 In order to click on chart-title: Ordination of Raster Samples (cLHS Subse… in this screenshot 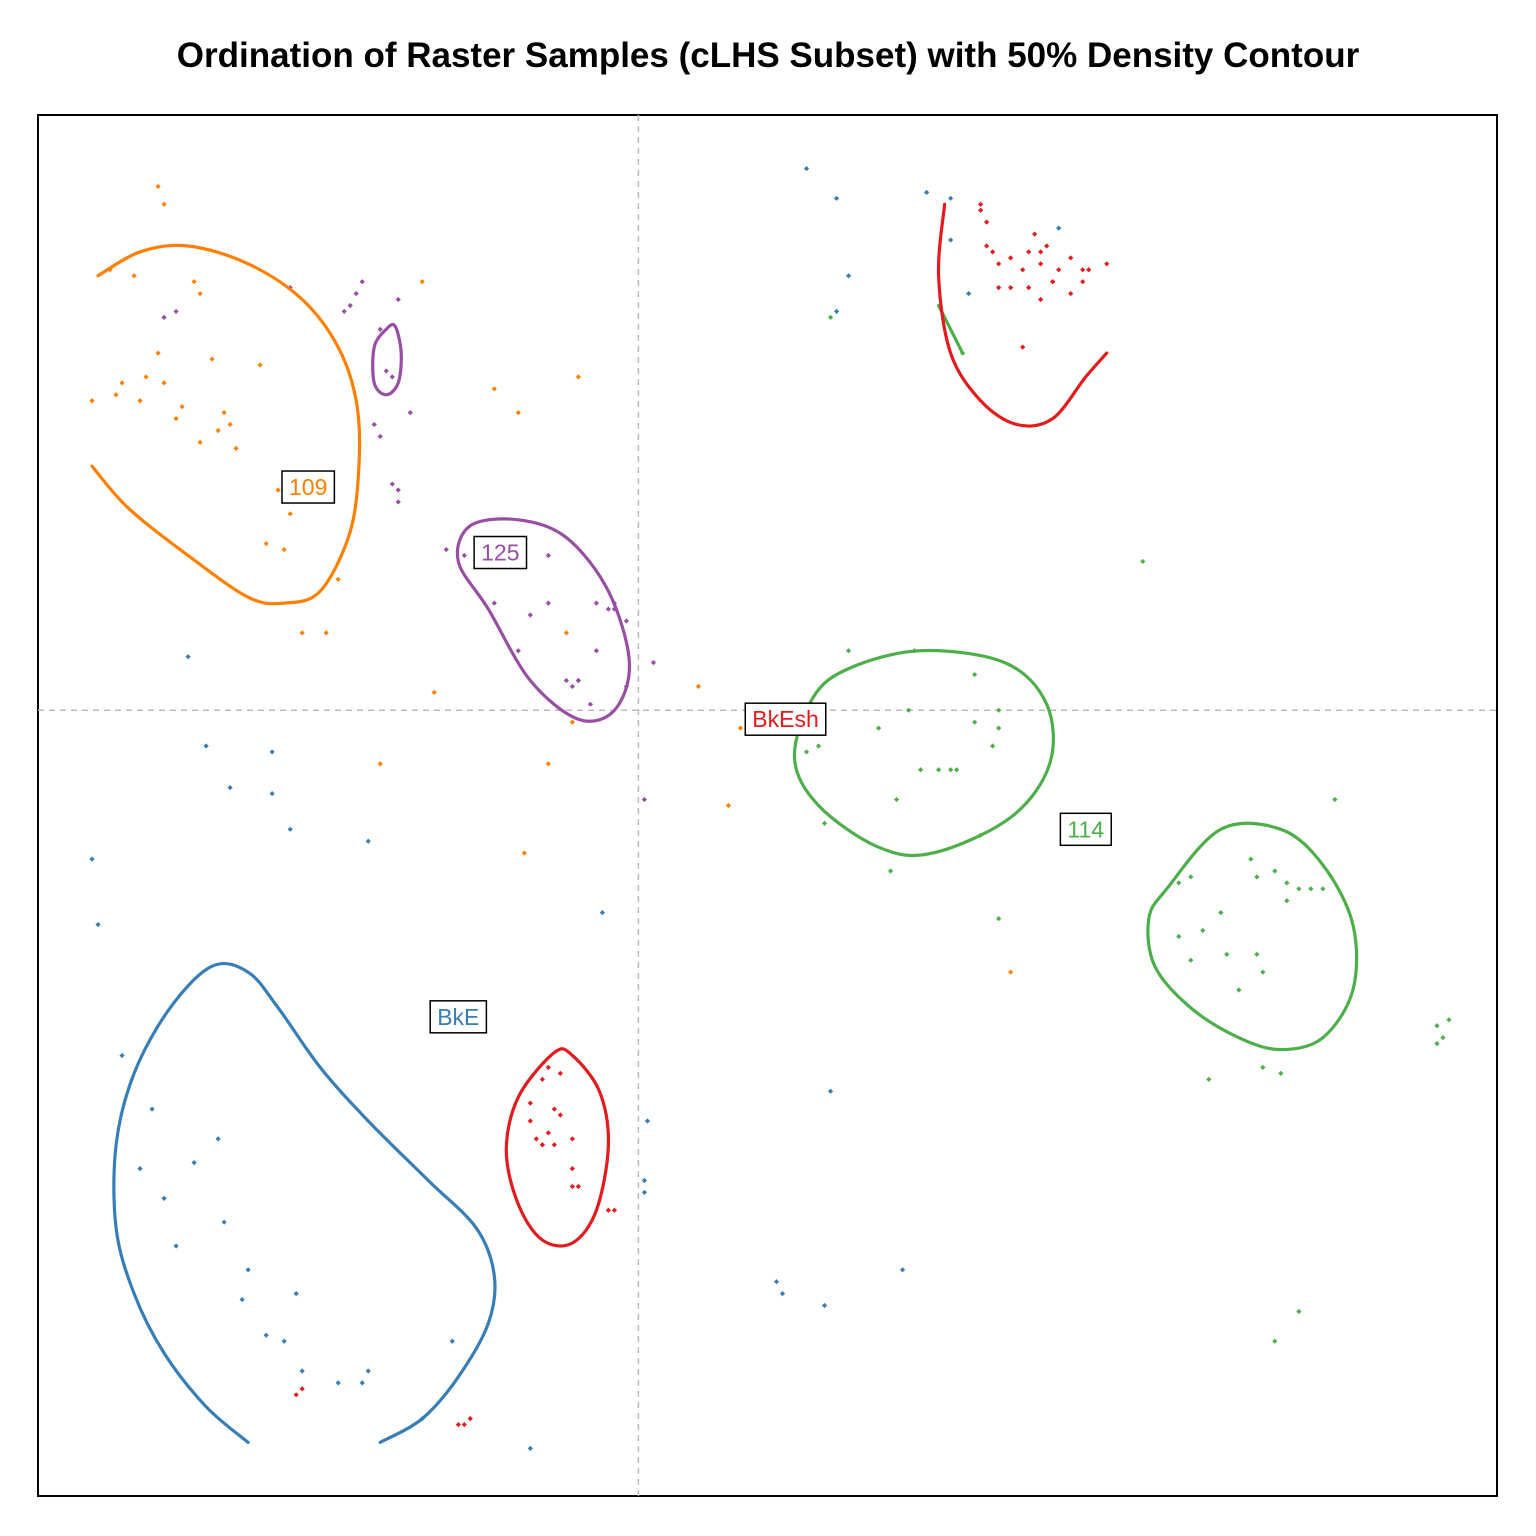, I will do `click(768, 55)`.